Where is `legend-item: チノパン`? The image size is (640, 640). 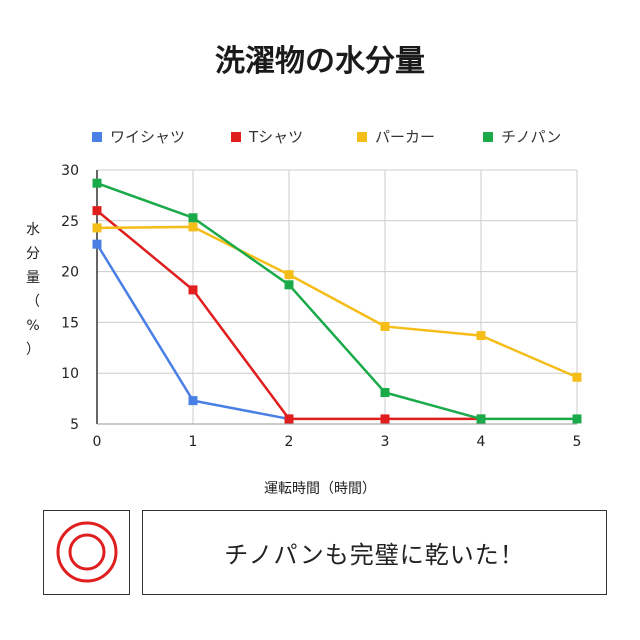 legend-item: チノパン is located at coordinates (522, 137).